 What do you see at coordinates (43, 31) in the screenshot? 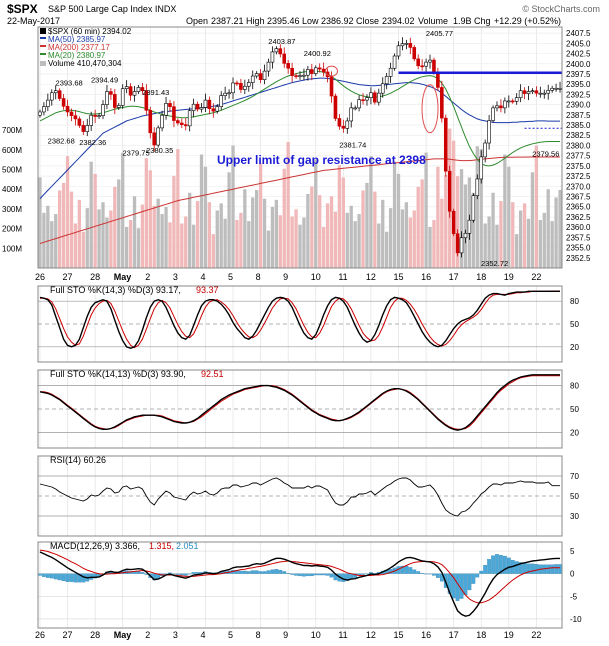
I see `legend-price-swatch` at bounding box center [43, 31].